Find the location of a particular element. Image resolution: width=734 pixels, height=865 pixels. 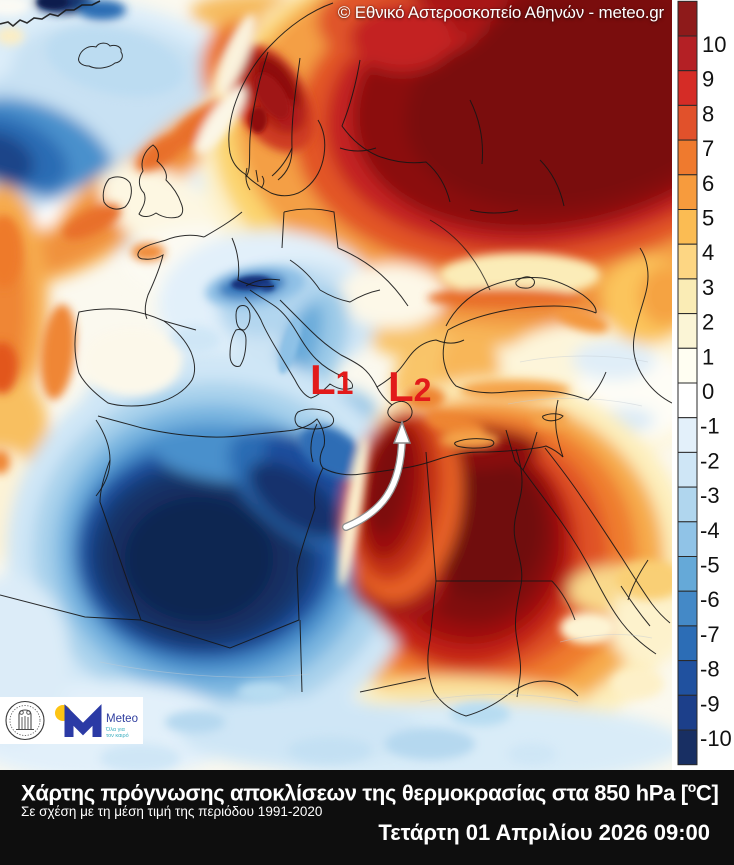

svg-text: τον καιρό is located at coordinates (117, 735).